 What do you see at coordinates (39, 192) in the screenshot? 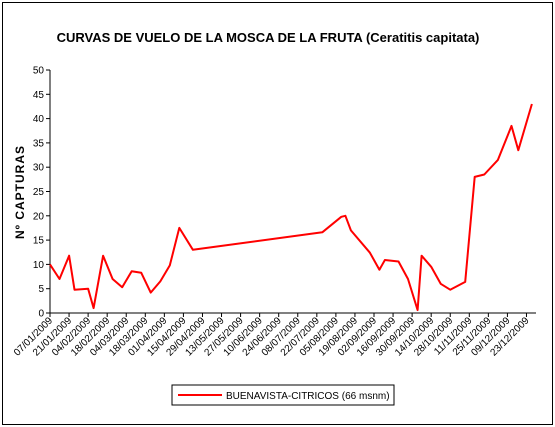
I see `y-tick-label: 25` at bounding box center [39, 192].